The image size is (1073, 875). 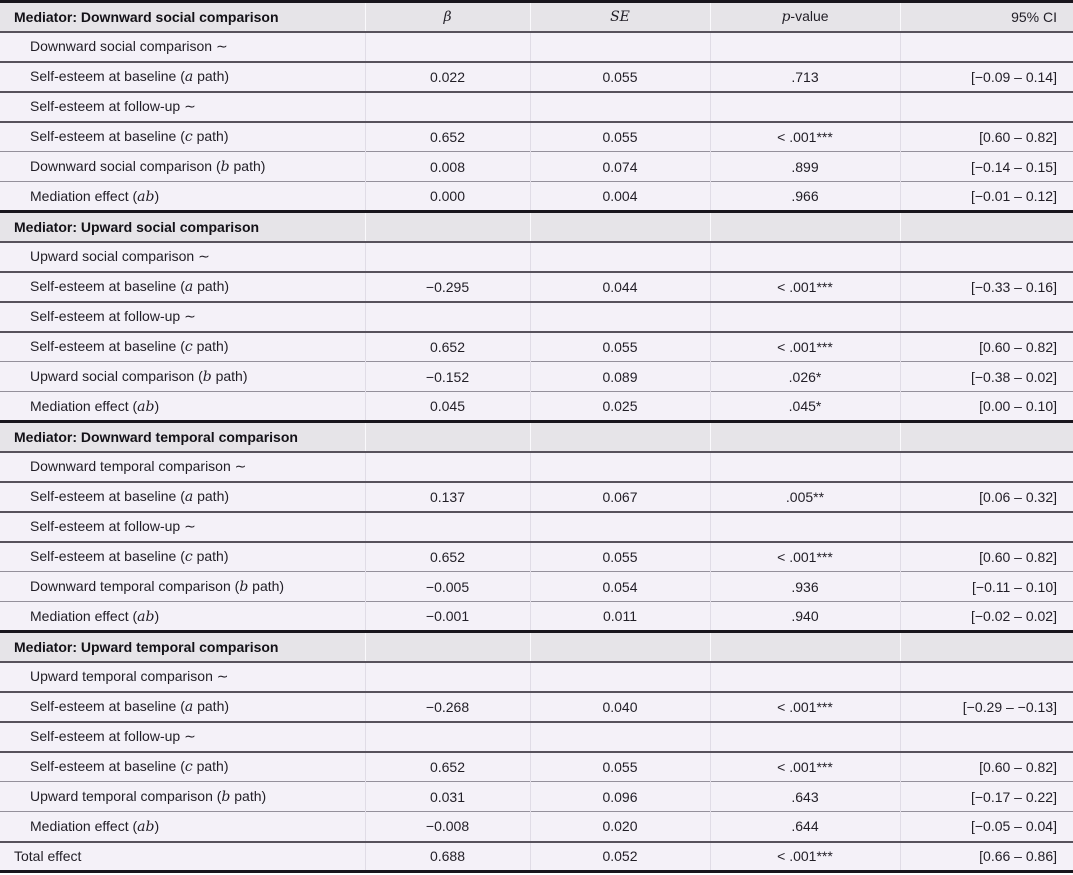 I want to click on p-value-cell: .643, so click(x=804, y=796).